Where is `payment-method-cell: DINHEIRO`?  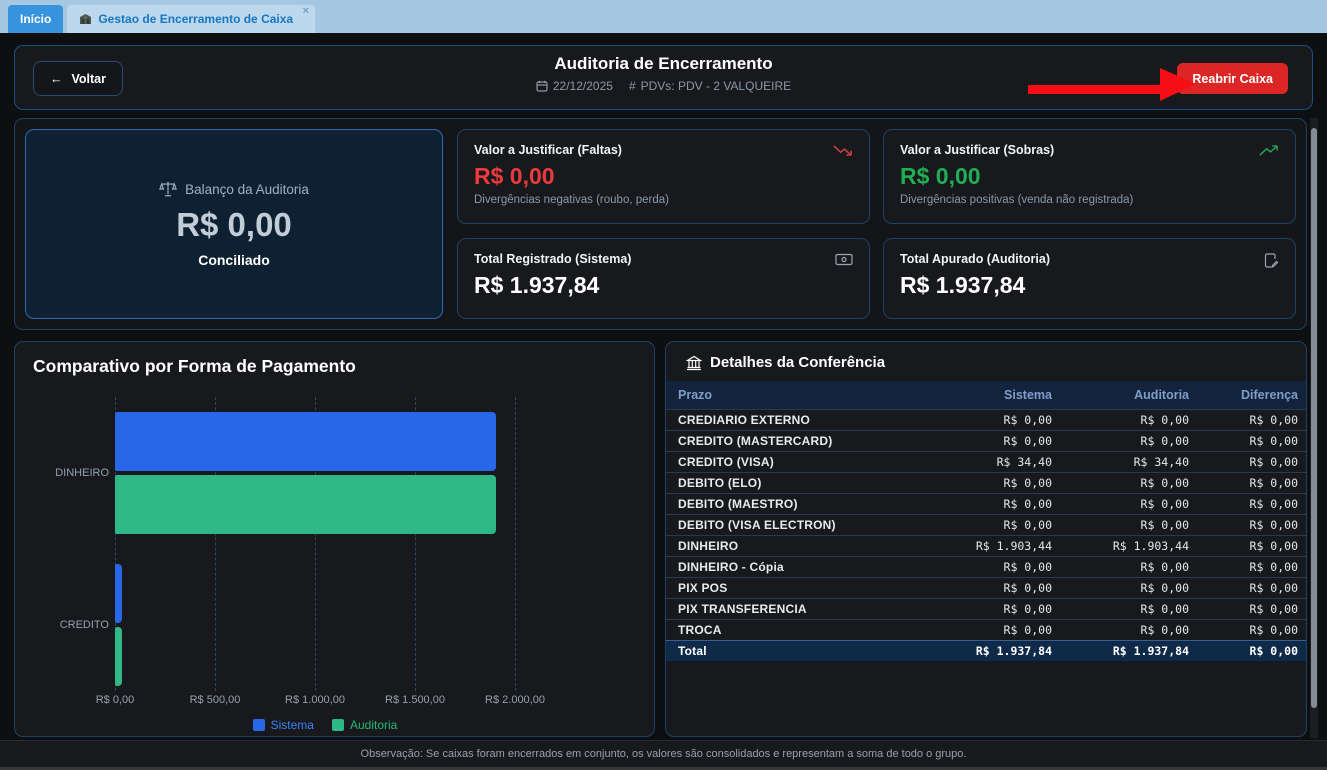
payment-method-cell: DINHEIRO is located at coordinates (798, 546).